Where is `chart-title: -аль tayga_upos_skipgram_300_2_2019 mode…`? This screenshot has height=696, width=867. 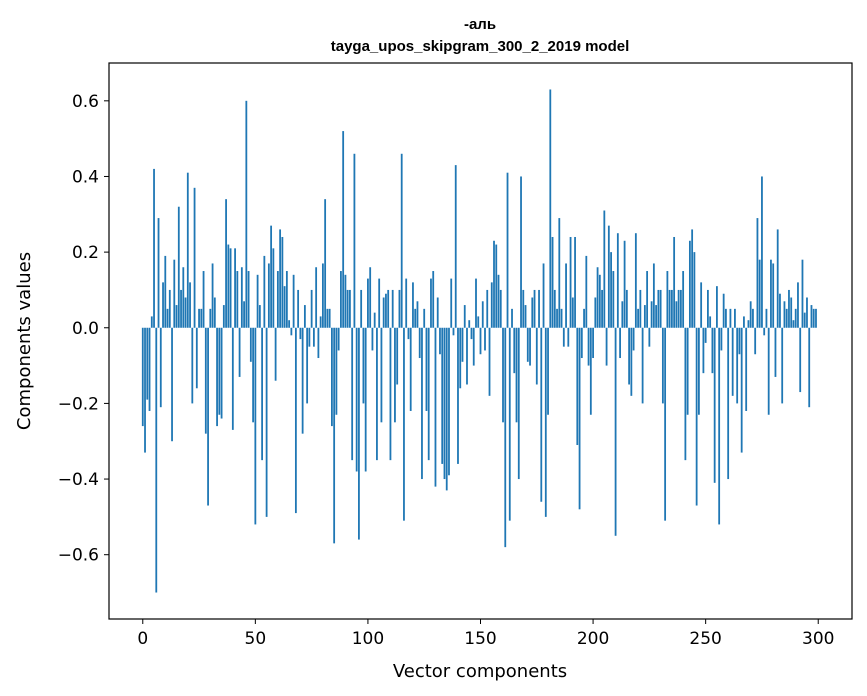
chart-title: -аль tayga_upos_skipgram_300_2_2019 mode… is located at coordinates (480, 35).